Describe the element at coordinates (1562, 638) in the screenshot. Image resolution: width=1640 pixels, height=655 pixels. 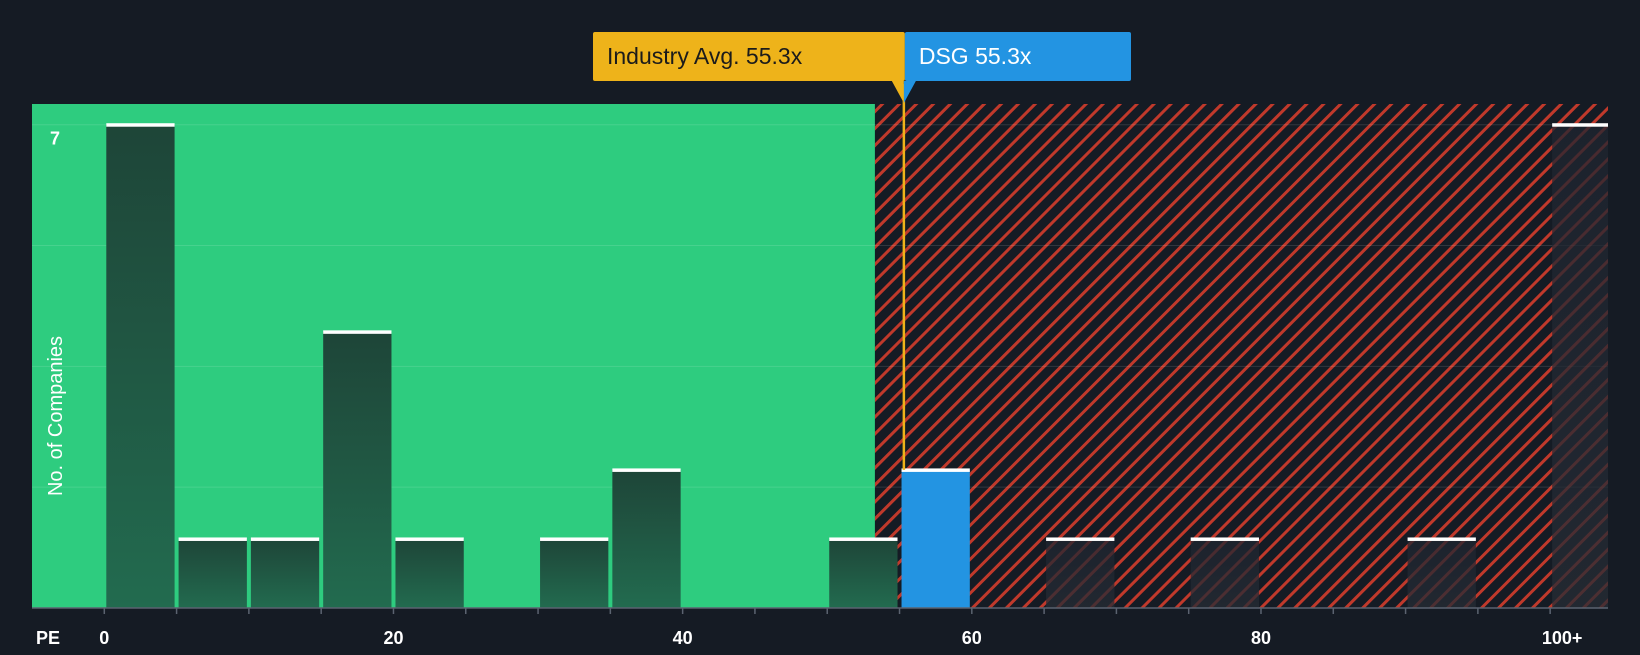
I see `x-tick-label-100: 100+` at that location.